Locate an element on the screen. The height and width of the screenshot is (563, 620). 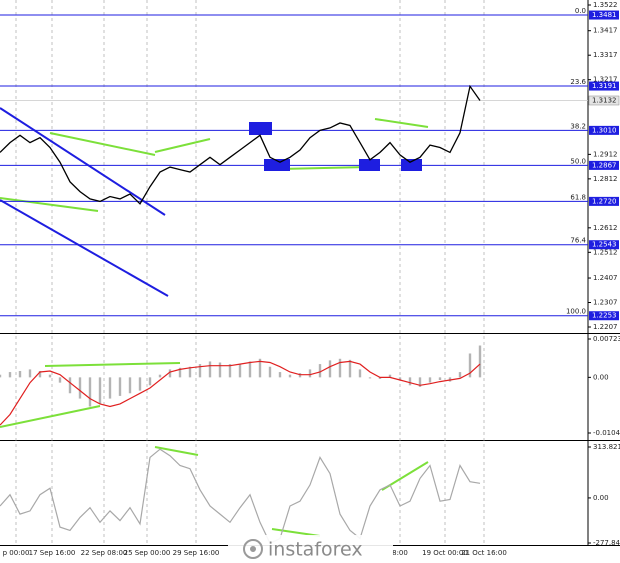
price-tag-label: 1.3191 is located at coordinates (604, 86).